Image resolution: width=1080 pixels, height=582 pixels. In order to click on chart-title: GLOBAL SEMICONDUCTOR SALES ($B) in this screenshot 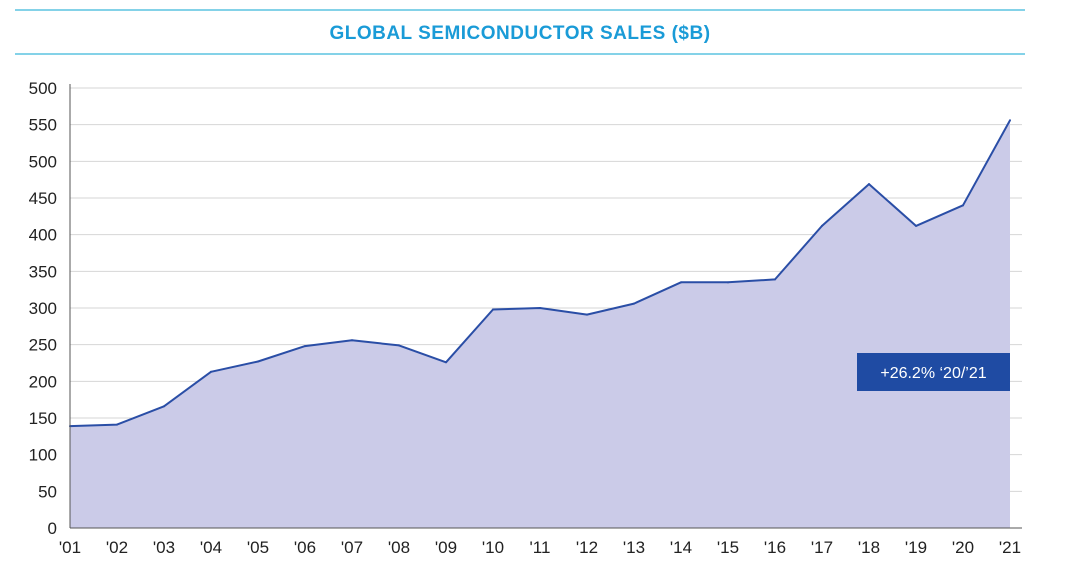, I will do `click(519, 33)`.